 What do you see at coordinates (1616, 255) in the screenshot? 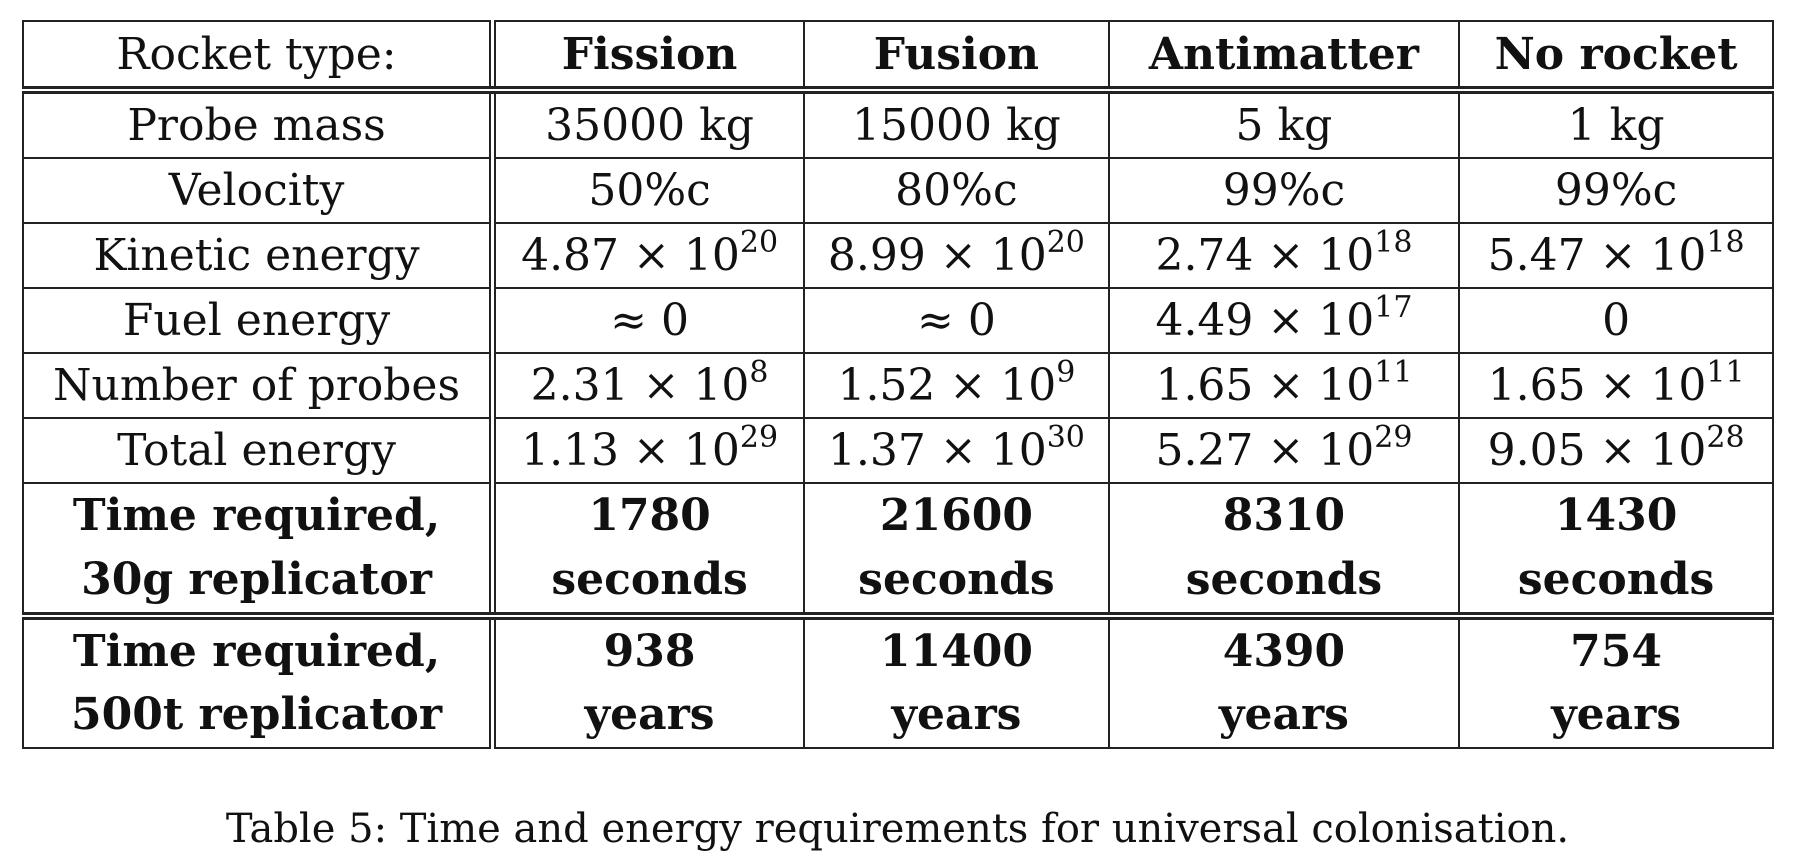
I see `table-cell: 5.47 × 1018` at bounding box center [1616, 255].